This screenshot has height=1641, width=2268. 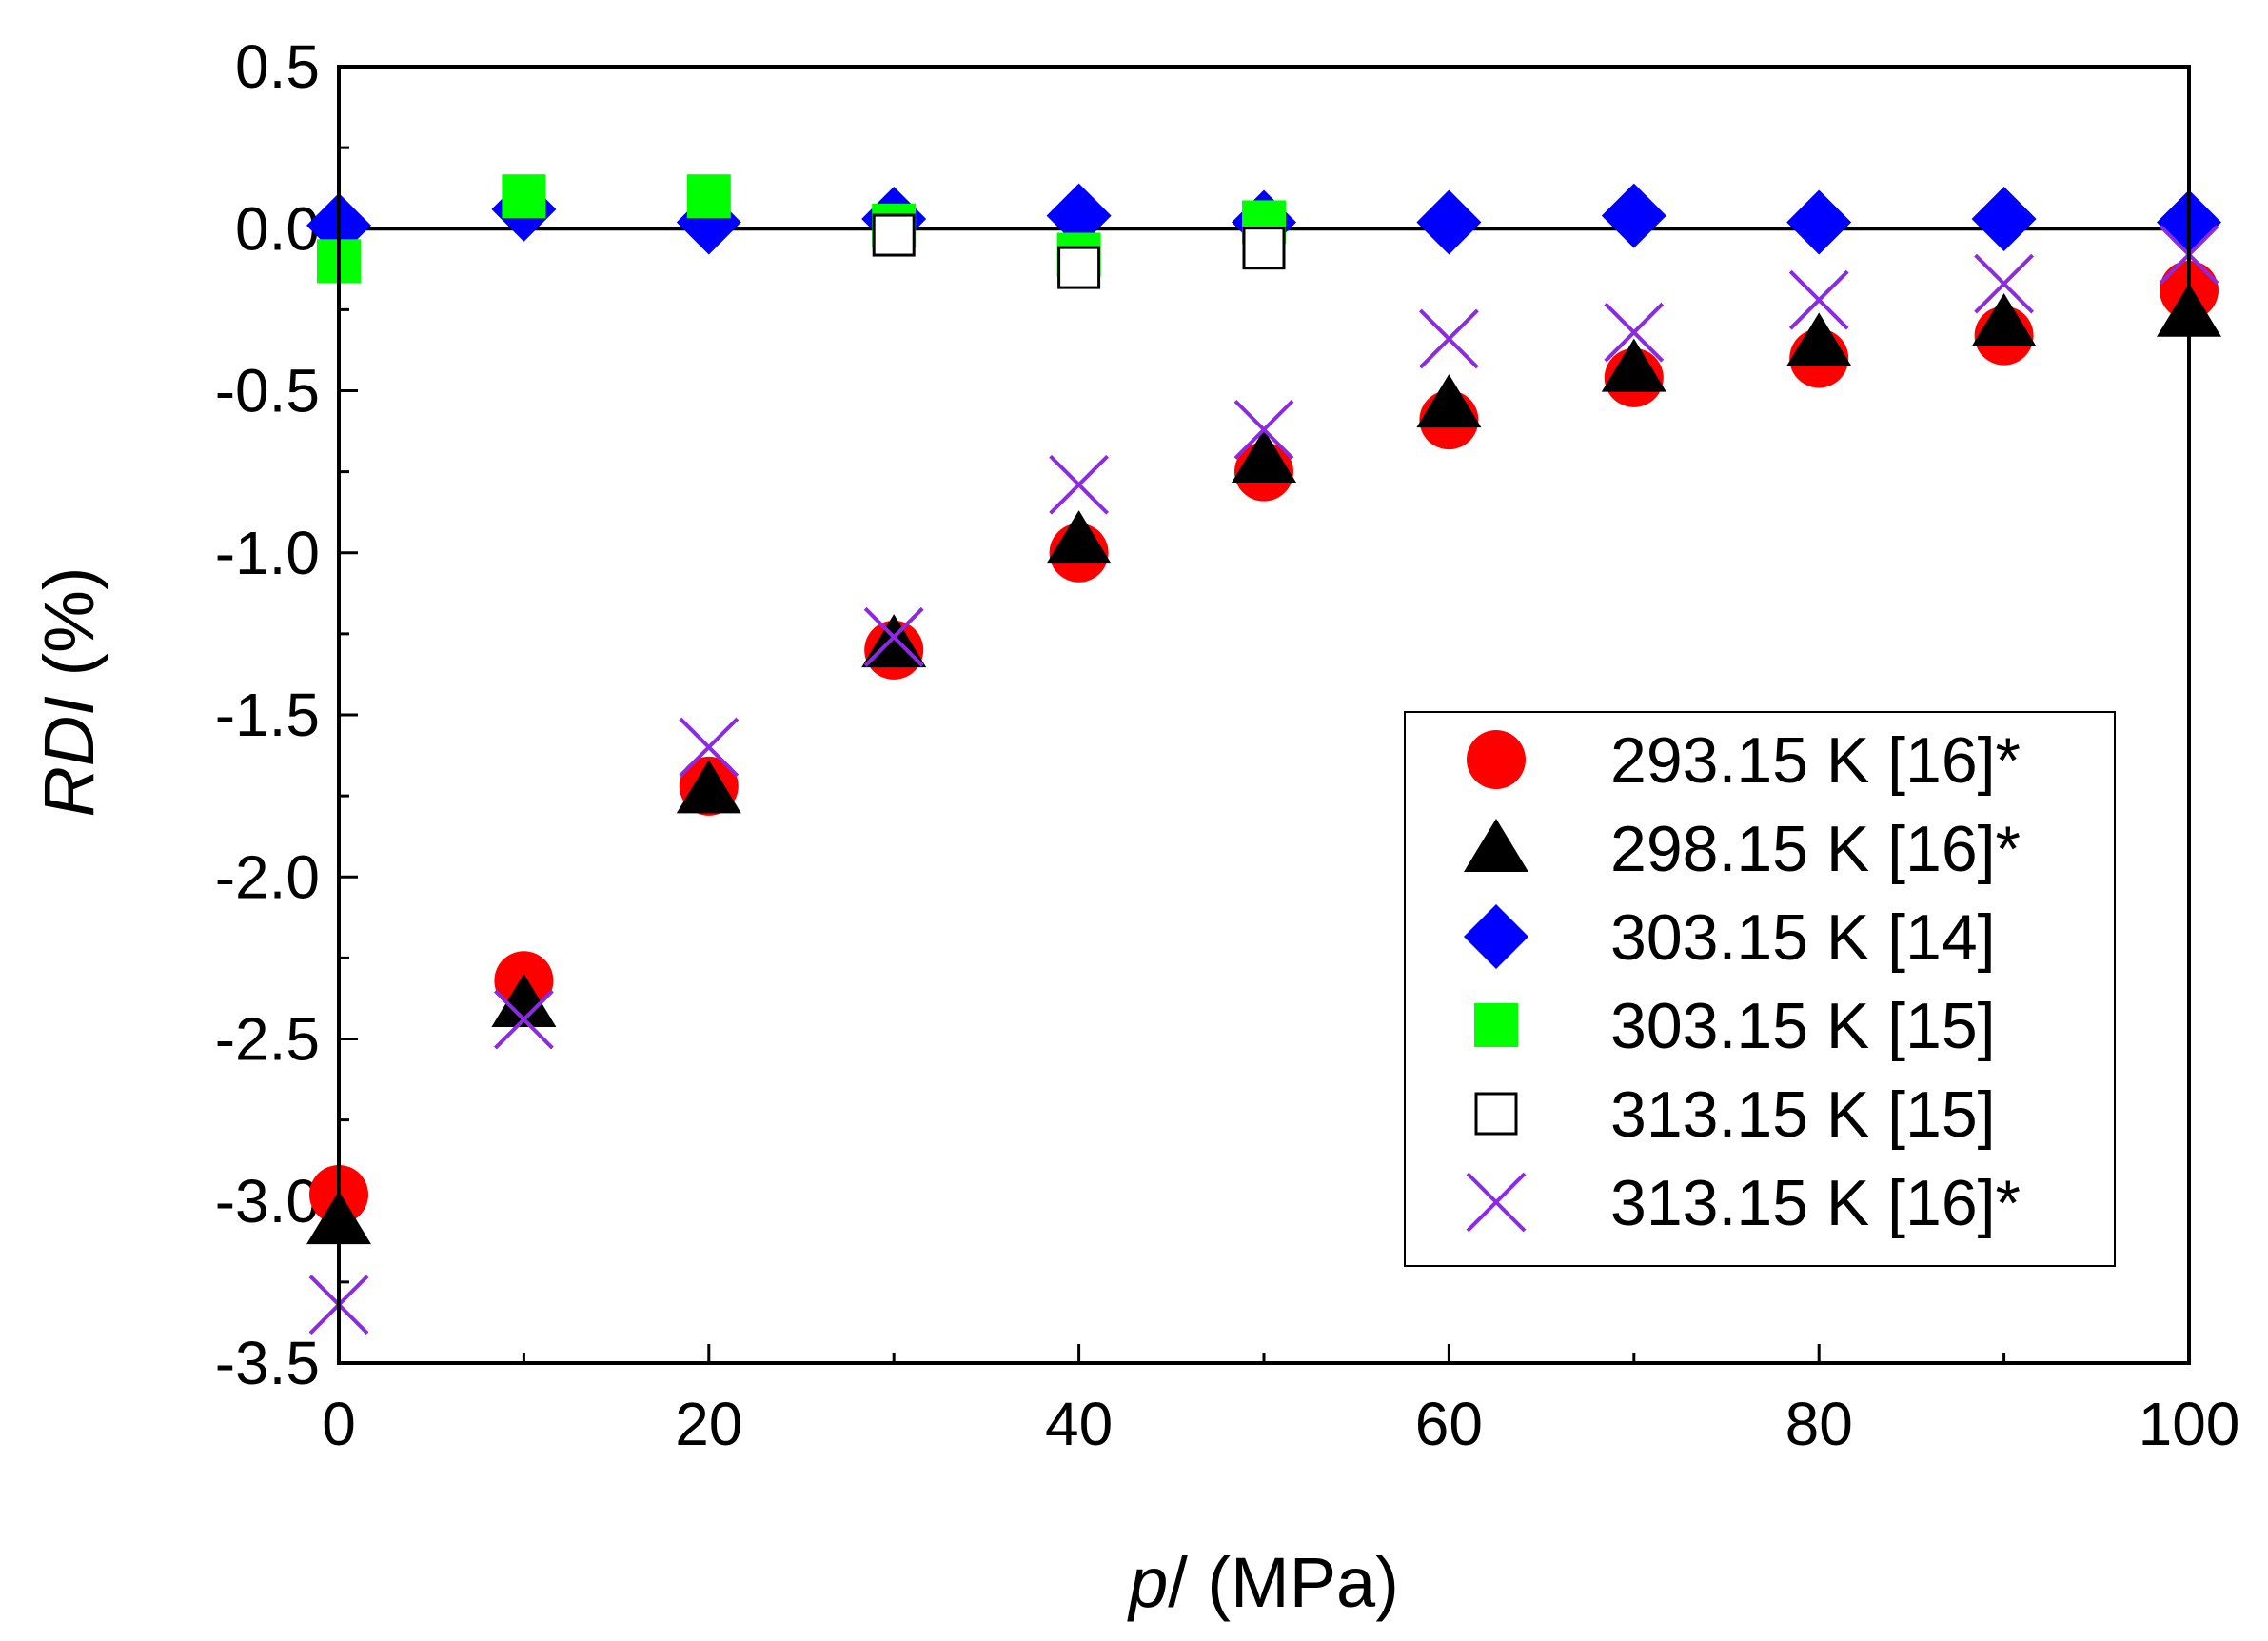 What do you see at coordinates (1496, 760) in the screenshot?
I see `legend-circle-icon` at bounding box center [1496, 760].